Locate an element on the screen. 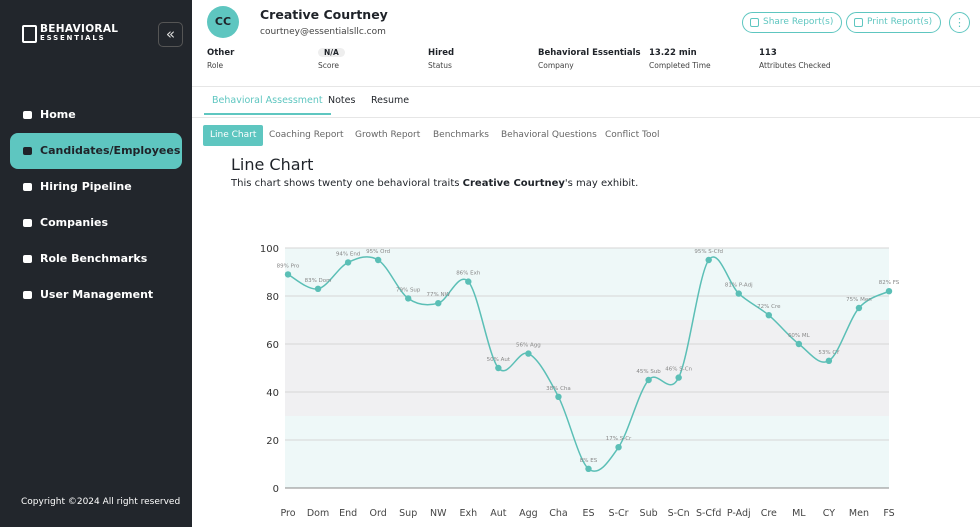  value-label: 86% Exh is located at coordinates (468, 274).